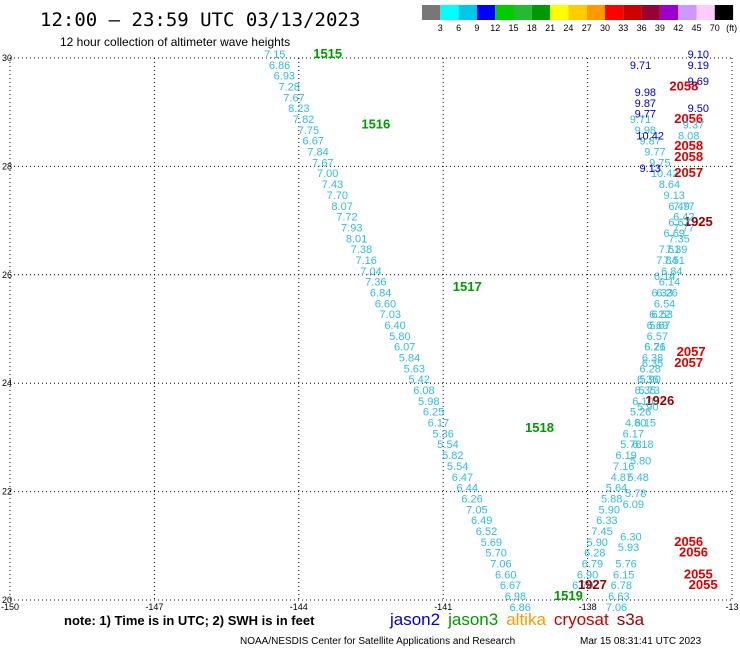 This screenshot has height=650, width=740. I want to click on wave-height-label: 7.75, so click(308, 131).